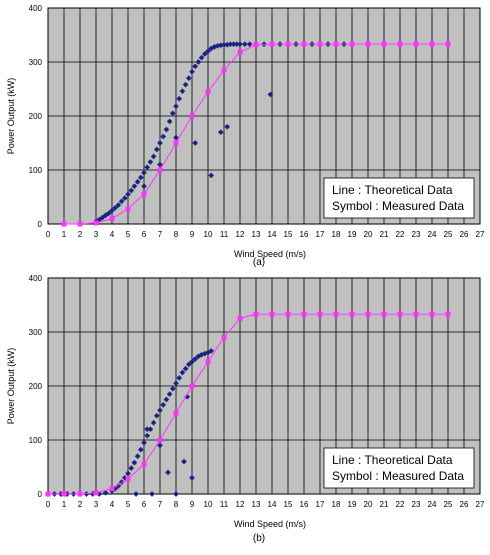 This screenshot has height=555, width=490. Describe the element at coordinates (480, 504) in the screenshot. I see `x-tick-label: 27` at that location.